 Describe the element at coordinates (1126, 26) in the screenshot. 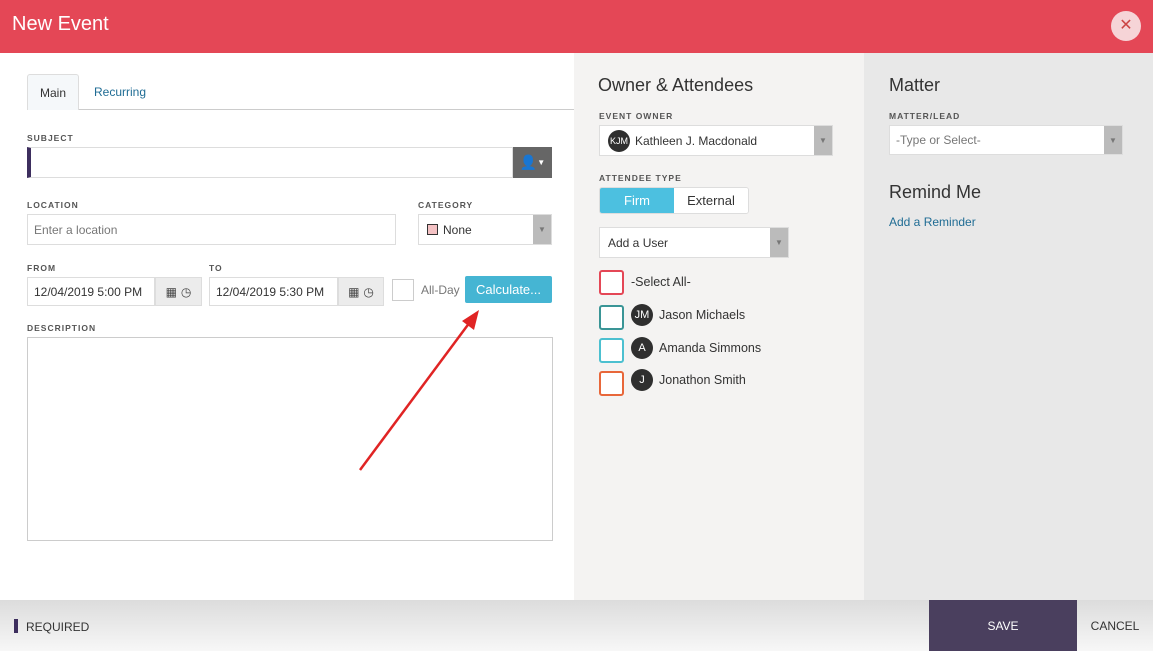

I see `close-icon: ✕` at that location.